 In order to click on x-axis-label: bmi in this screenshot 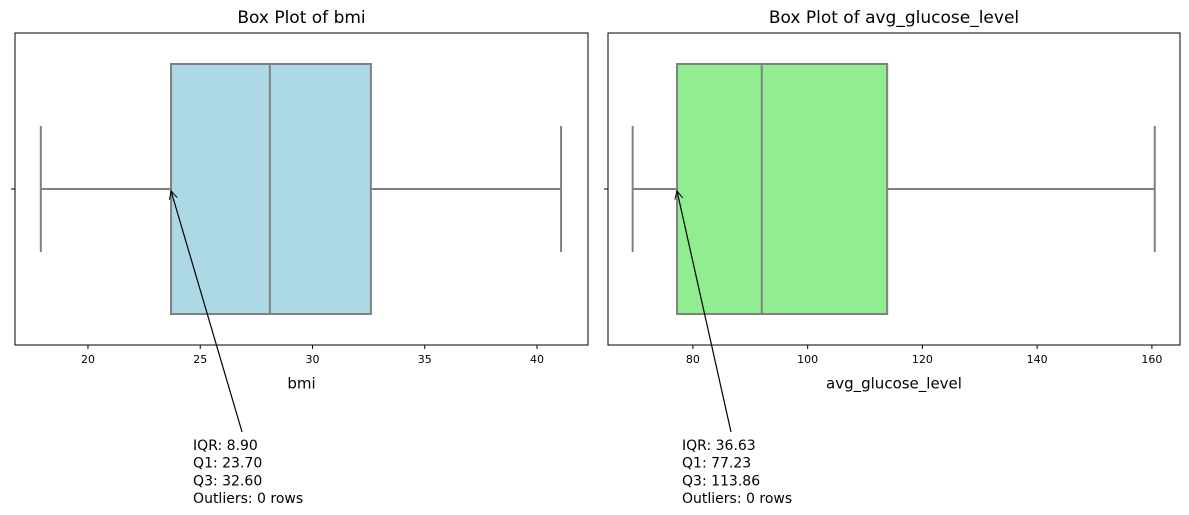, I will do `click(301, 384)`.